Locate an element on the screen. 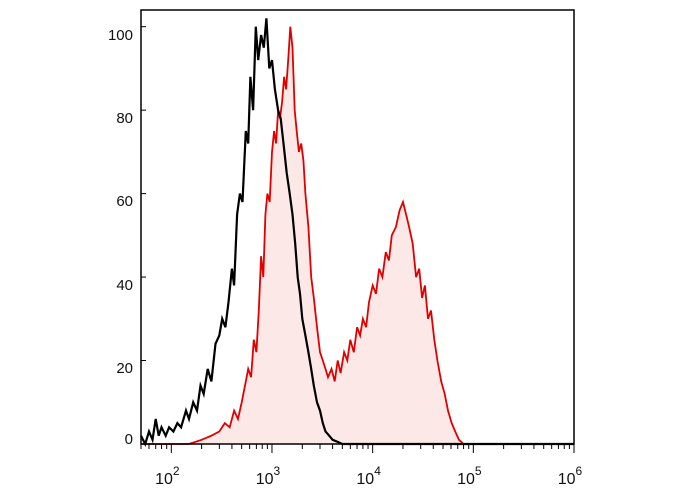  y-tick-label: 80 is located at coordinates (124, 118).